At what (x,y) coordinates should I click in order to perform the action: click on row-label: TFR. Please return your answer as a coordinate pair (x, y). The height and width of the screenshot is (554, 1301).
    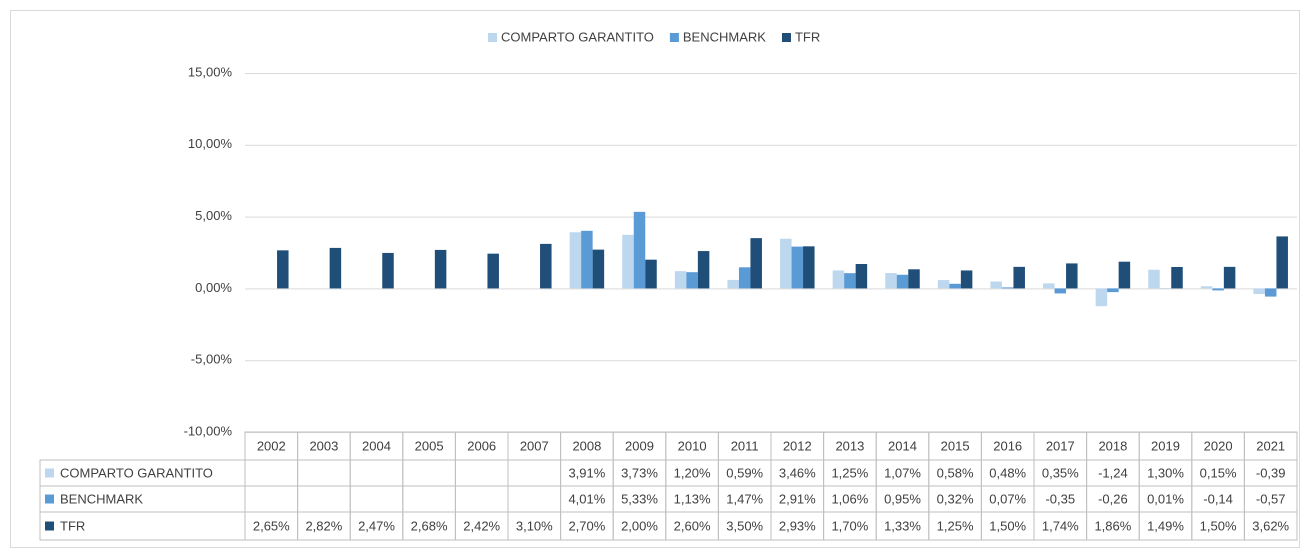
    Looking at the image, I should click on (72, 525).